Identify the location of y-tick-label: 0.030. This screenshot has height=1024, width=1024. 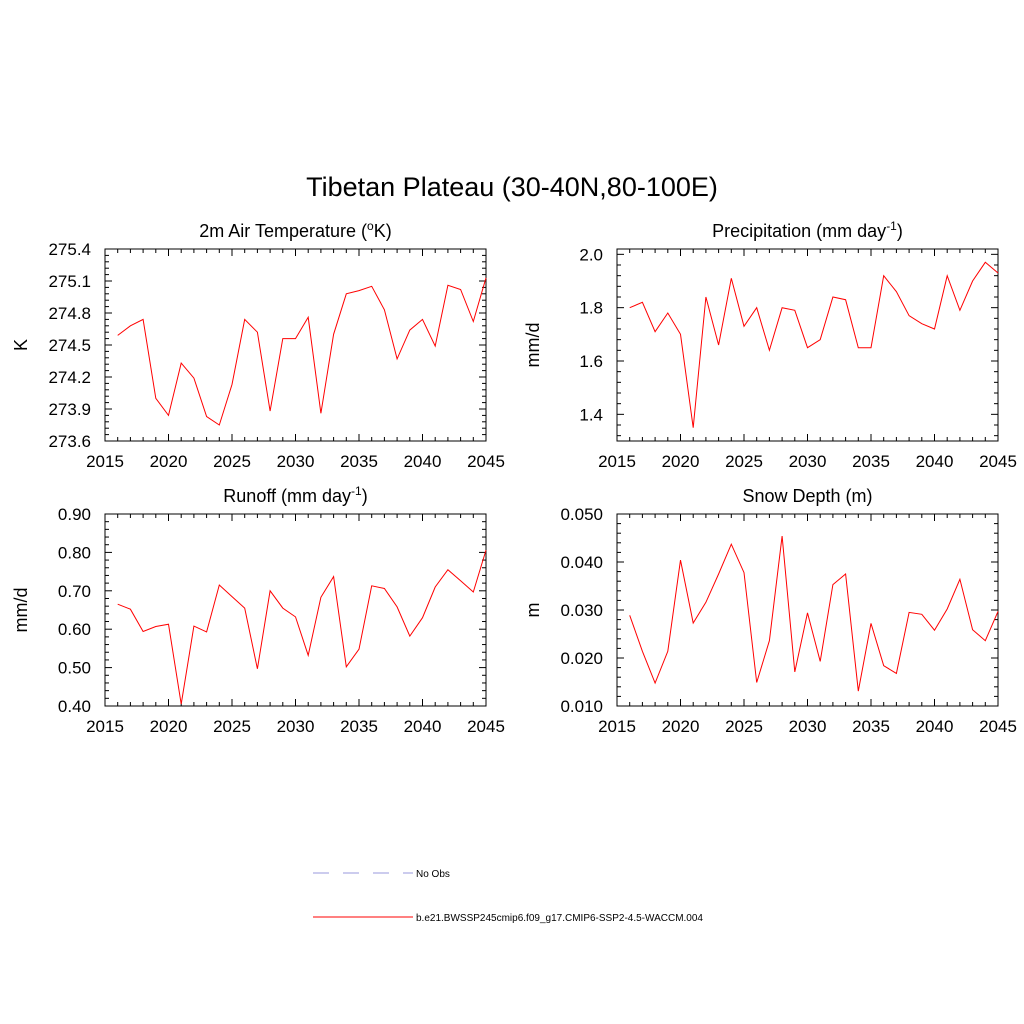
(581, 610).